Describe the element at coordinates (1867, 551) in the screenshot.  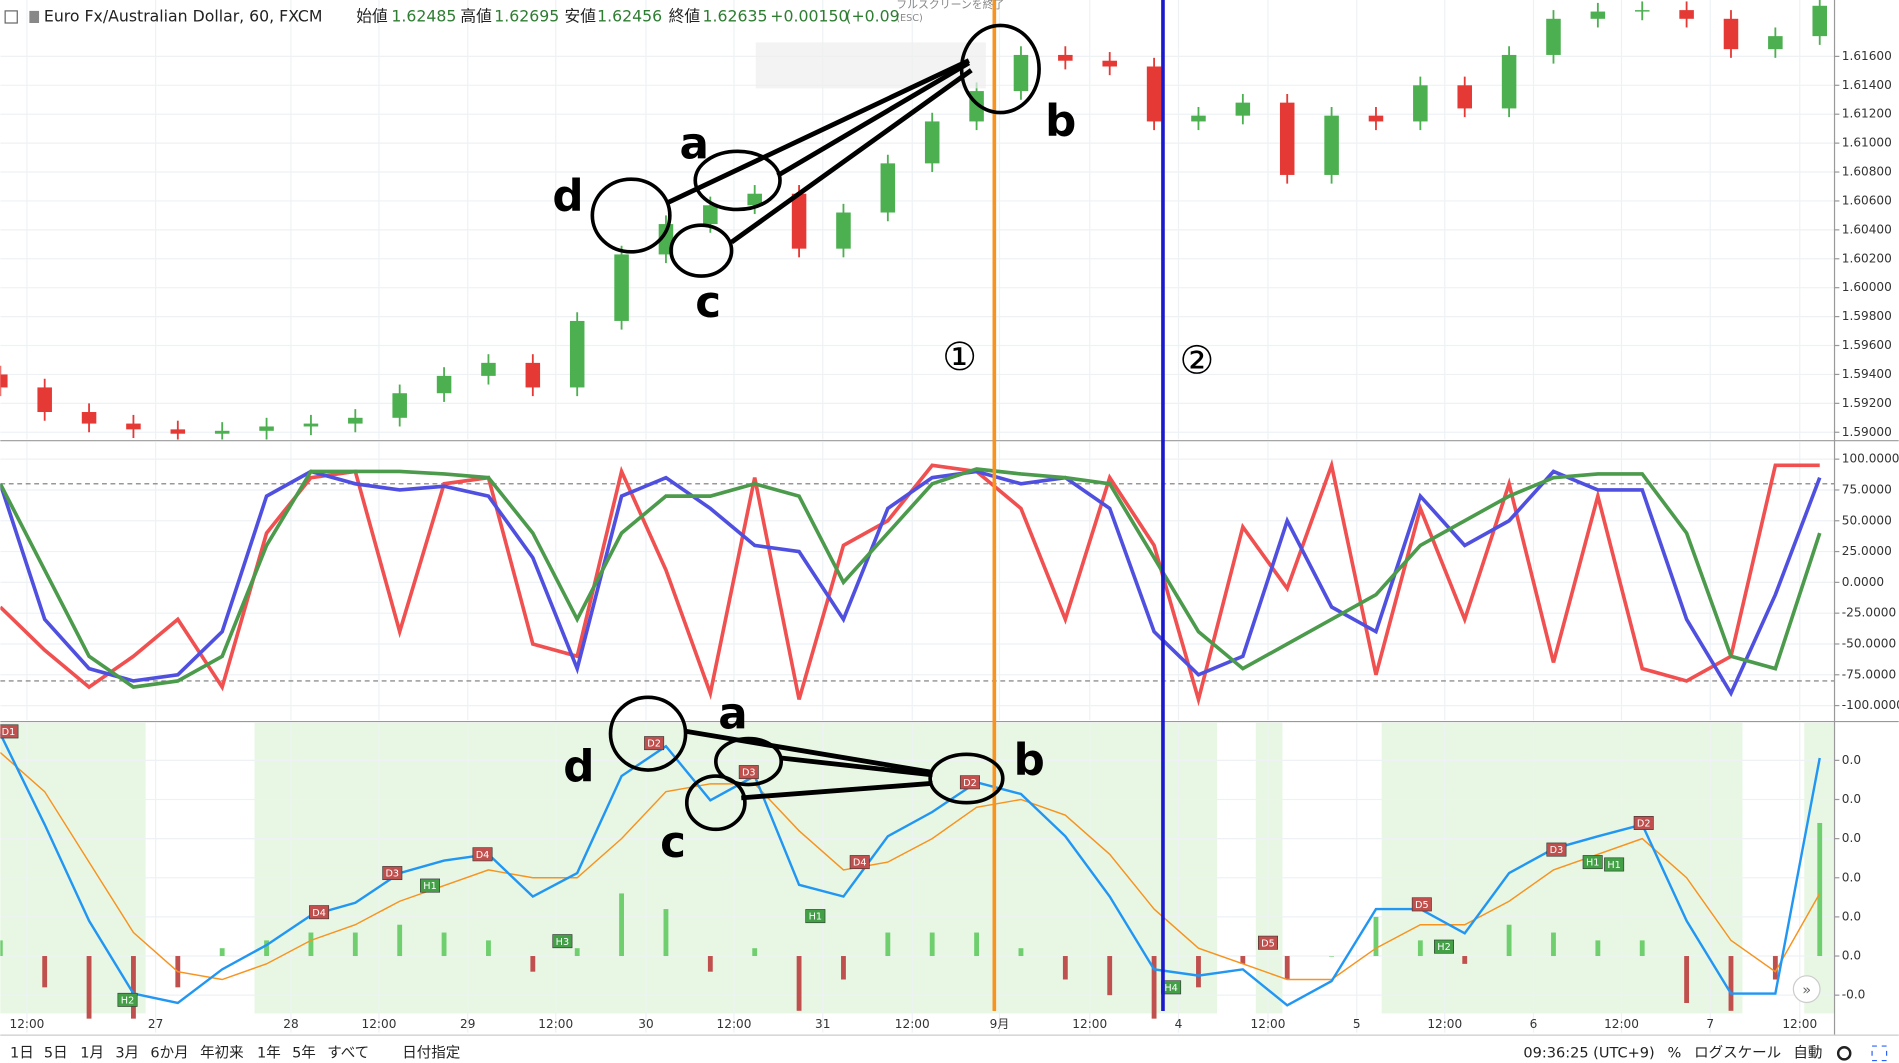
I see `y-tick-label: 25.0000` at that location.